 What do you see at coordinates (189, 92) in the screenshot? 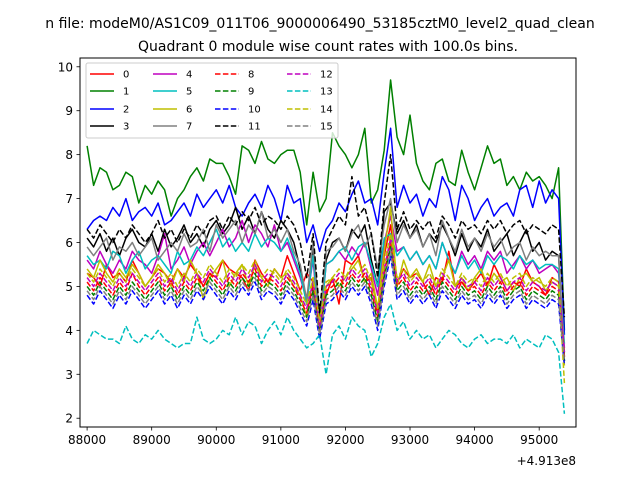
I see `legend-label: 5` at bounding box center [189, 92].